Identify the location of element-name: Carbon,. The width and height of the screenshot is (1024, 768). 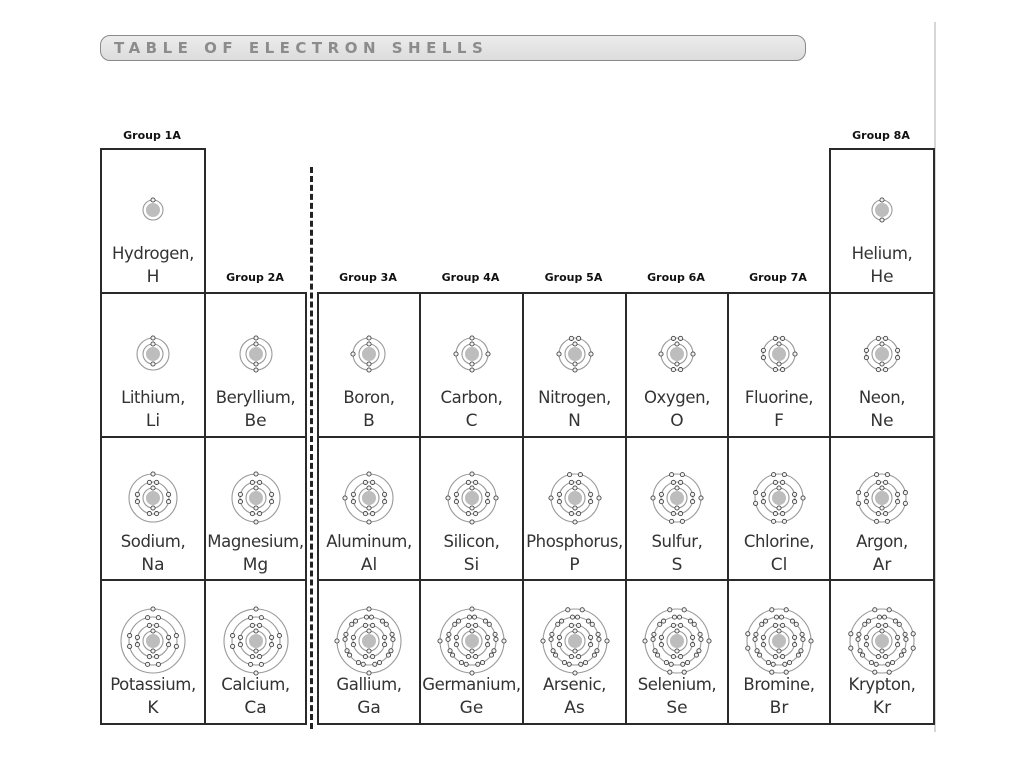
(471, 397).